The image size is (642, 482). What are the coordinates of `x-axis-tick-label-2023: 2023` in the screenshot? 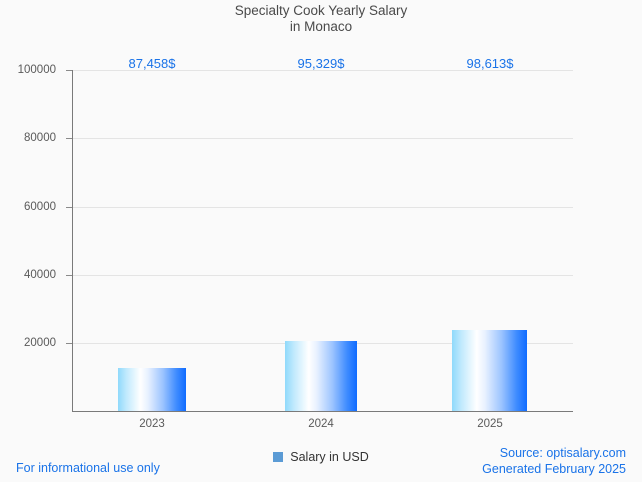 It's located at (152, 424).